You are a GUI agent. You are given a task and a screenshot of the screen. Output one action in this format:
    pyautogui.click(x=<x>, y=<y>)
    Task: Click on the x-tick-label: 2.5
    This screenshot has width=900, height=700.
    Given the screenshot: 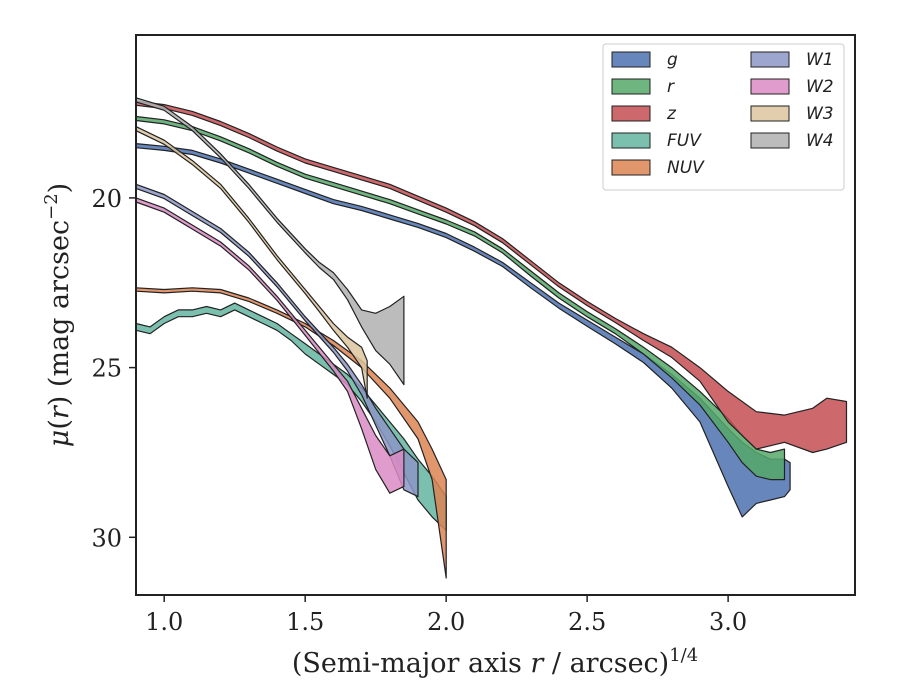 What is the action you would take?
    pyautogui.click(x=587, y=622)
    